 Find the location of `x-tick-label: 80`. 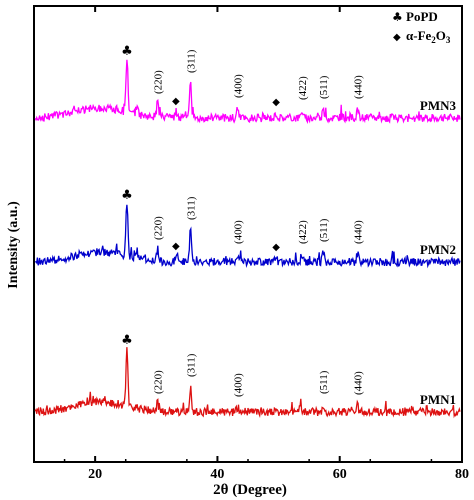

x-tick-label: 80 is located at coordinates (462, 474).